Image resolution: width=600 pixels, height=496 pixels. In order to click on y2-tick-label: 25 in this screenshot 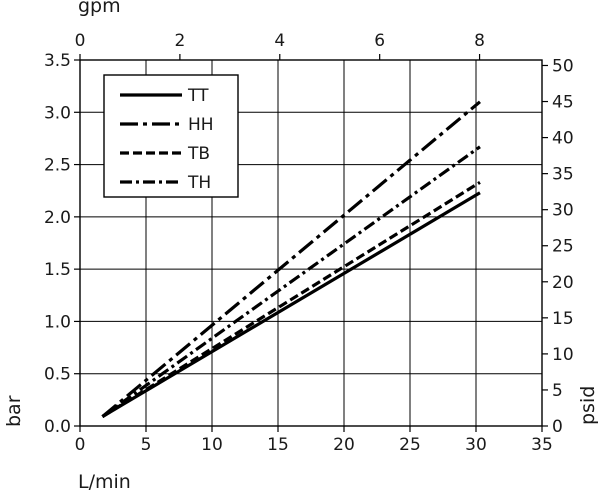, I will do `click(563, 247)`.